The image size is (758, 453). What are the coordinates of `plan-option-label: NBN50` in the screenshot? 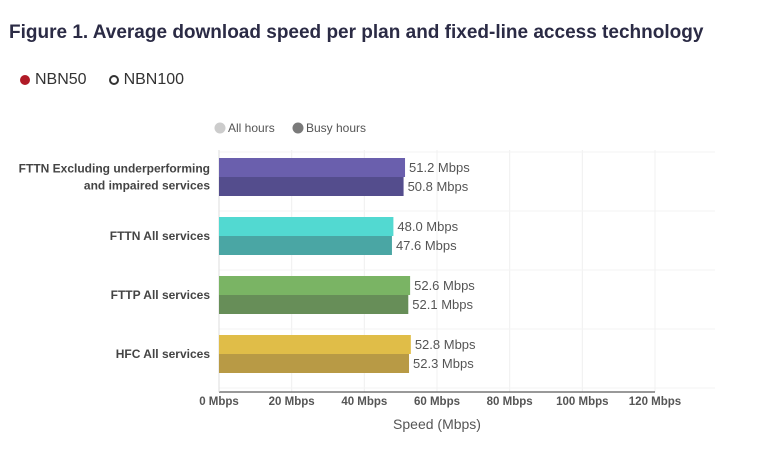 It's located at (61, 79).